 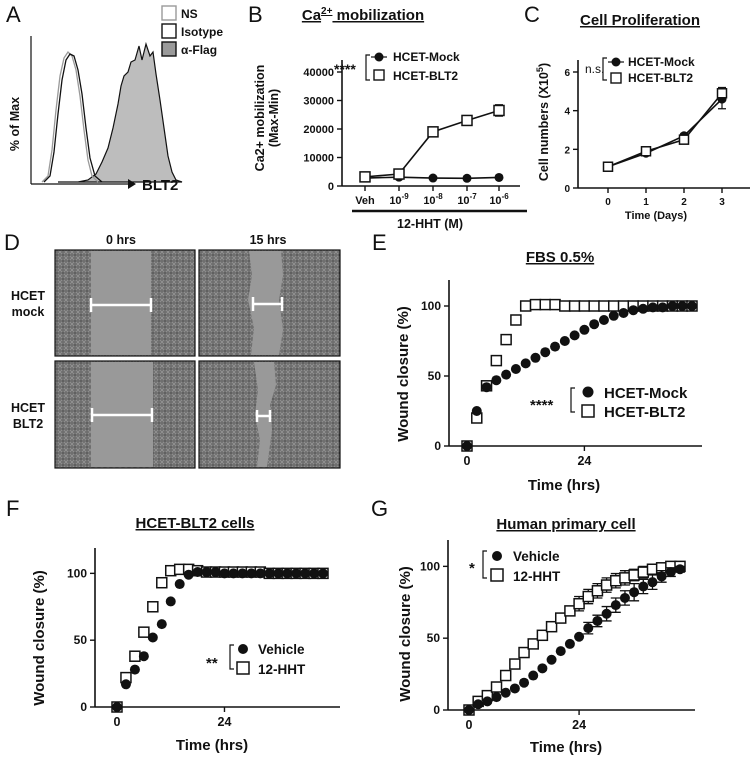 I want to click on panel-e-significance: ****, so click(x=542, y=405).